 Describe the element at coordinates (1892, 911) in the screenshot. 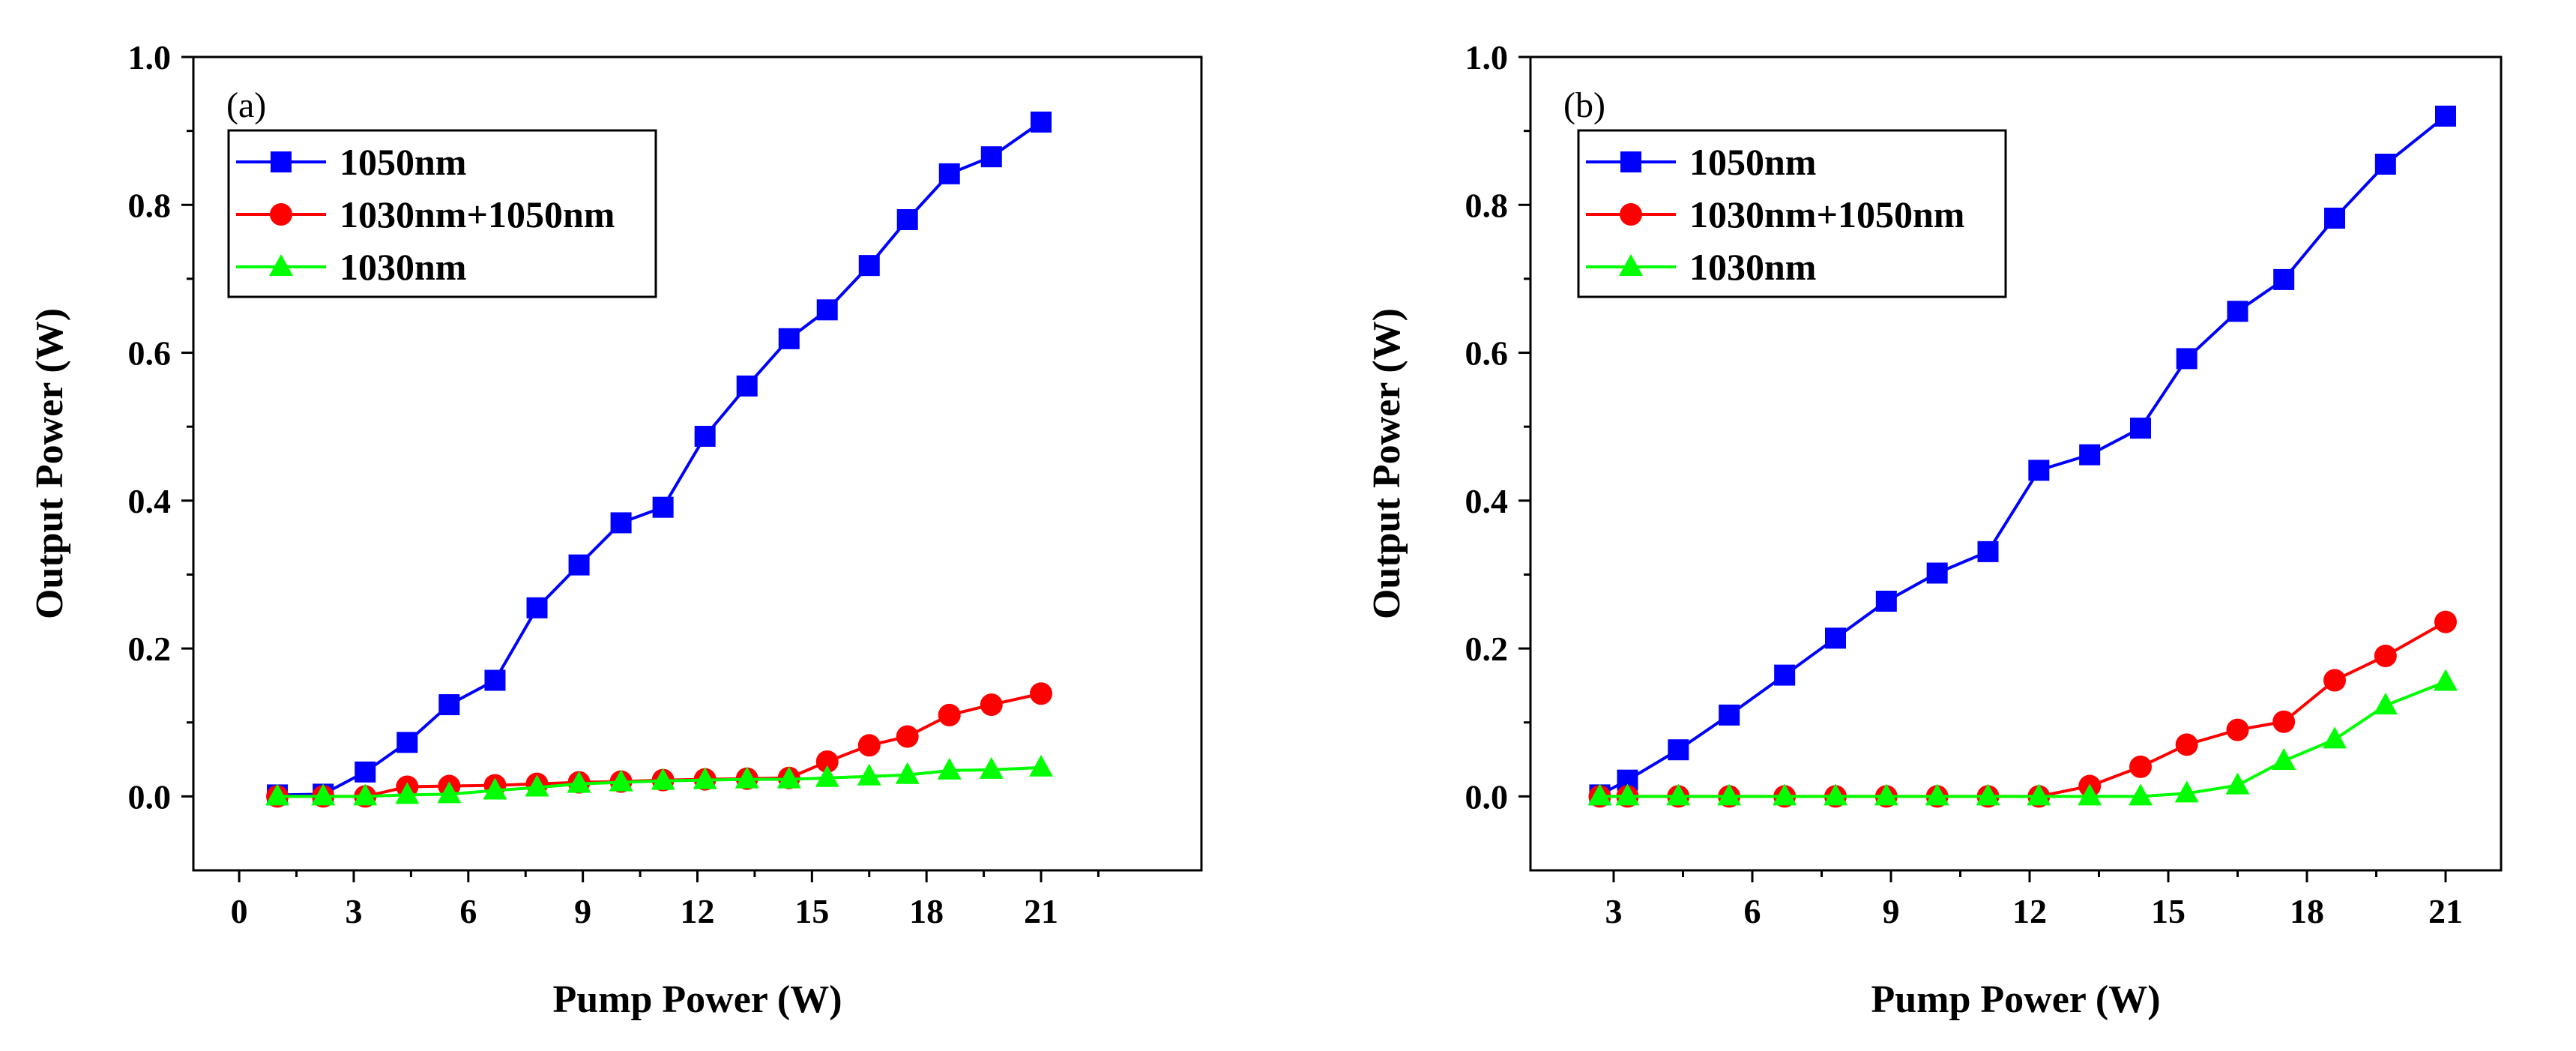

I see `x-tick-label: 9` at that location.